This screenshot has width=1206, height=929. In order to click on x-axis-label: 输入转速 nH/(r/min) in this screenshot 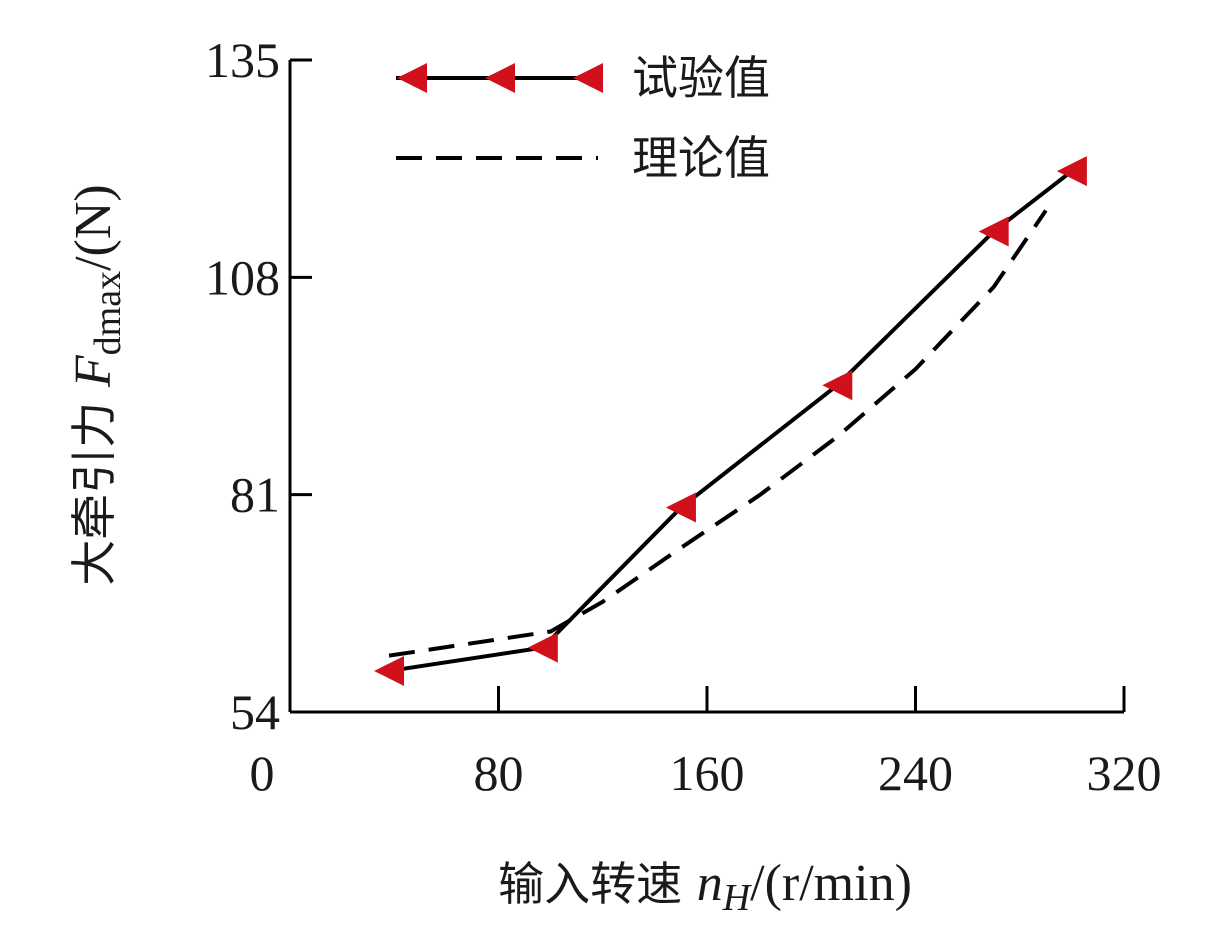, I will do `click(705, 887)`.